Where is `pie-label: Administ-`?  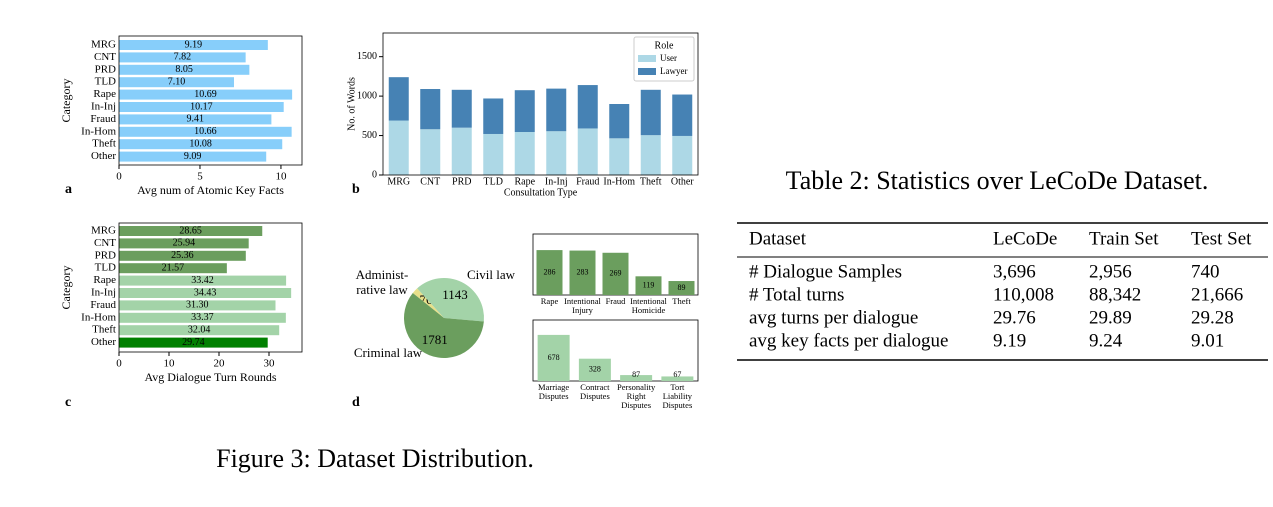 pie-label: Administ- is located at coordinates (382, 274).